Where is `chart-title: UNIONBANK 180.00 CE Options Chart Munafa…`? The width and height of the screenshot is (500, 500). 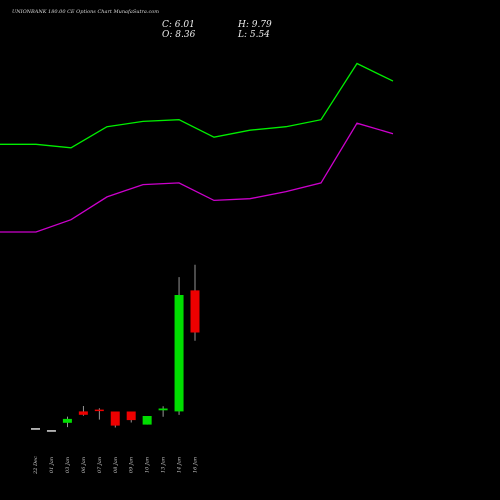 chart-title: UNIONBANK 180.00 CE Options Chart Munafa… is located at coordinates (86, 12).